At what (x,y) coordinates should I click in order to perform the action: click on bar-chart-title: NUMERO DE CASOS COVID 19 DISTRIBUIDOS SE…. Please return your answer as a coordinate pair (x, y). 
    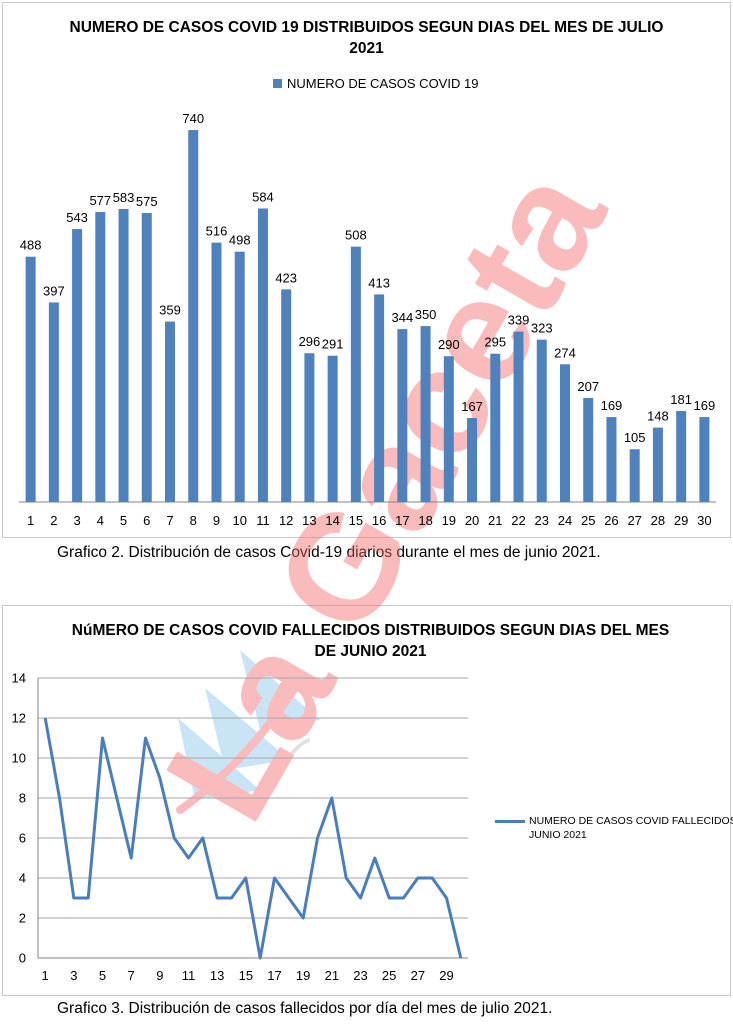
    Looking at the image, I should click on (366, 38).